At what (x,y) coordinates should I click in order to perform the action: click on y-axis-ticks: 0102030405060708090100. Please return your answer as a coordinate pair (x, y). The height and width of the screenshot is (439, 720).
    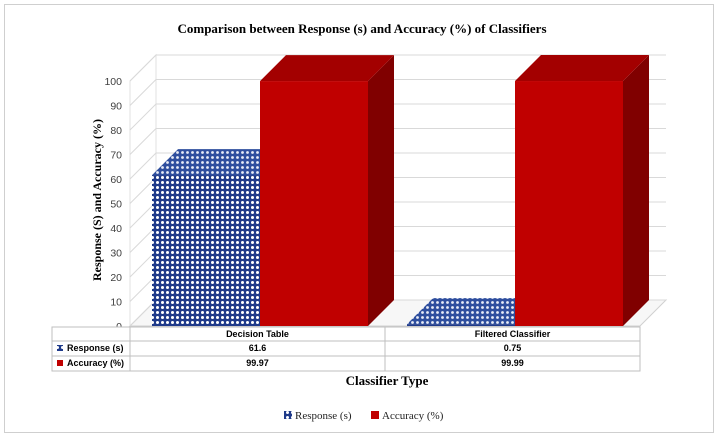
    Looking at the image, I should click on (113, 204).